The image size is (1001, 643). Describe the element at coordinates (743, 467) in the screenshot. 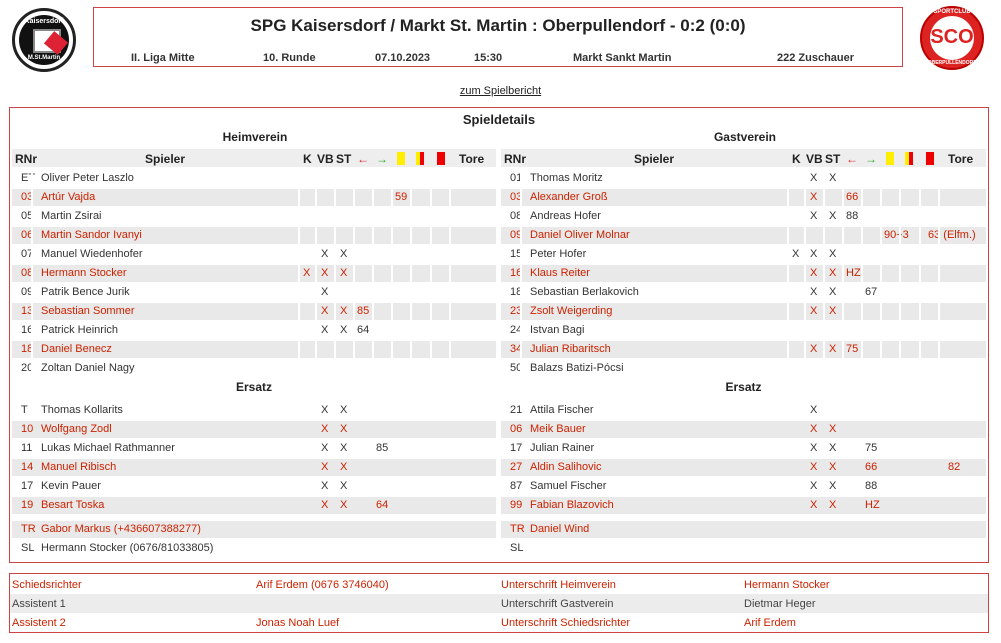

I see `away-sub-row: 27 Aldin Salihovic X X 66 82` at that location.